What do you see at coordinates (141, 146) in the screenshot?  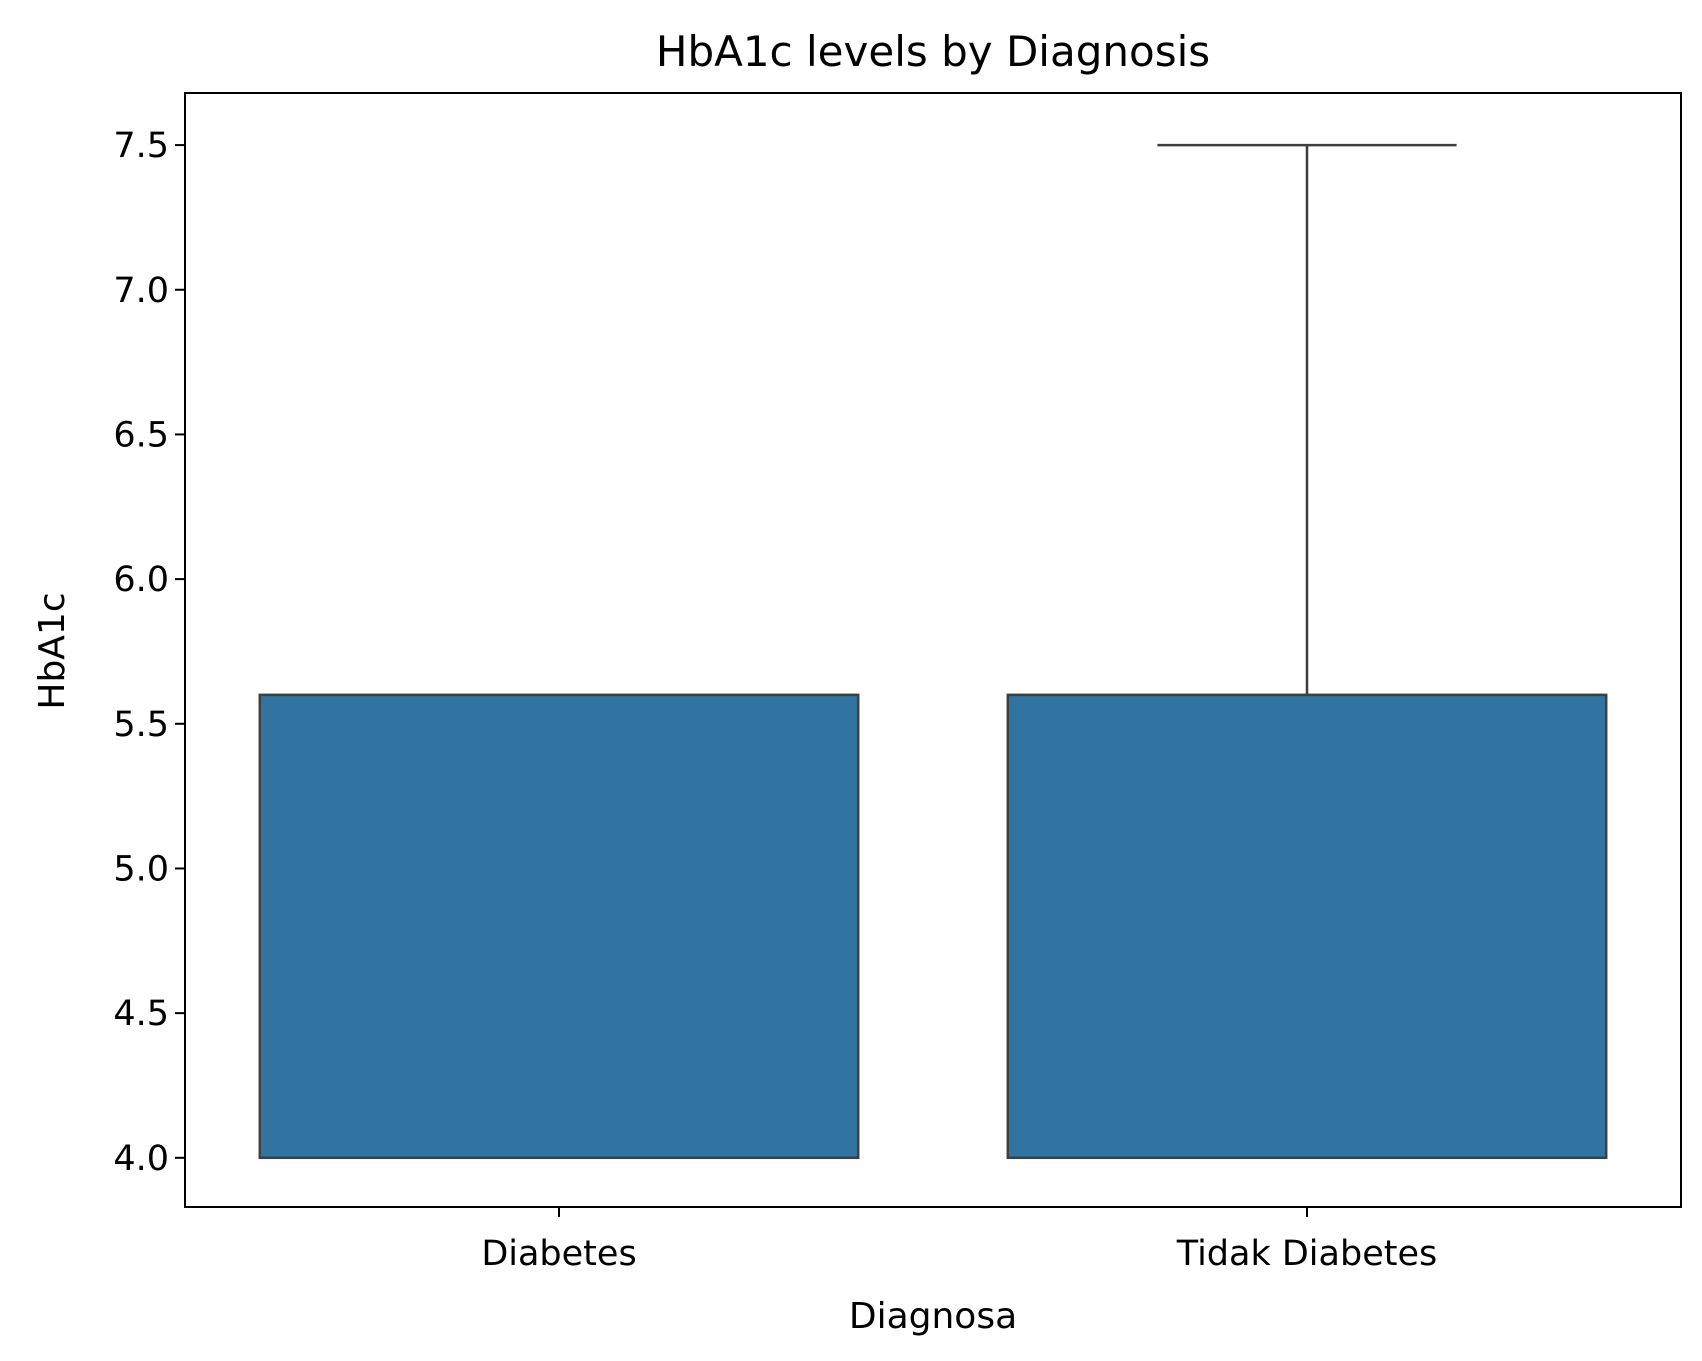 I see `y-tick-label: 7.5` at bounding box center [141, 146].